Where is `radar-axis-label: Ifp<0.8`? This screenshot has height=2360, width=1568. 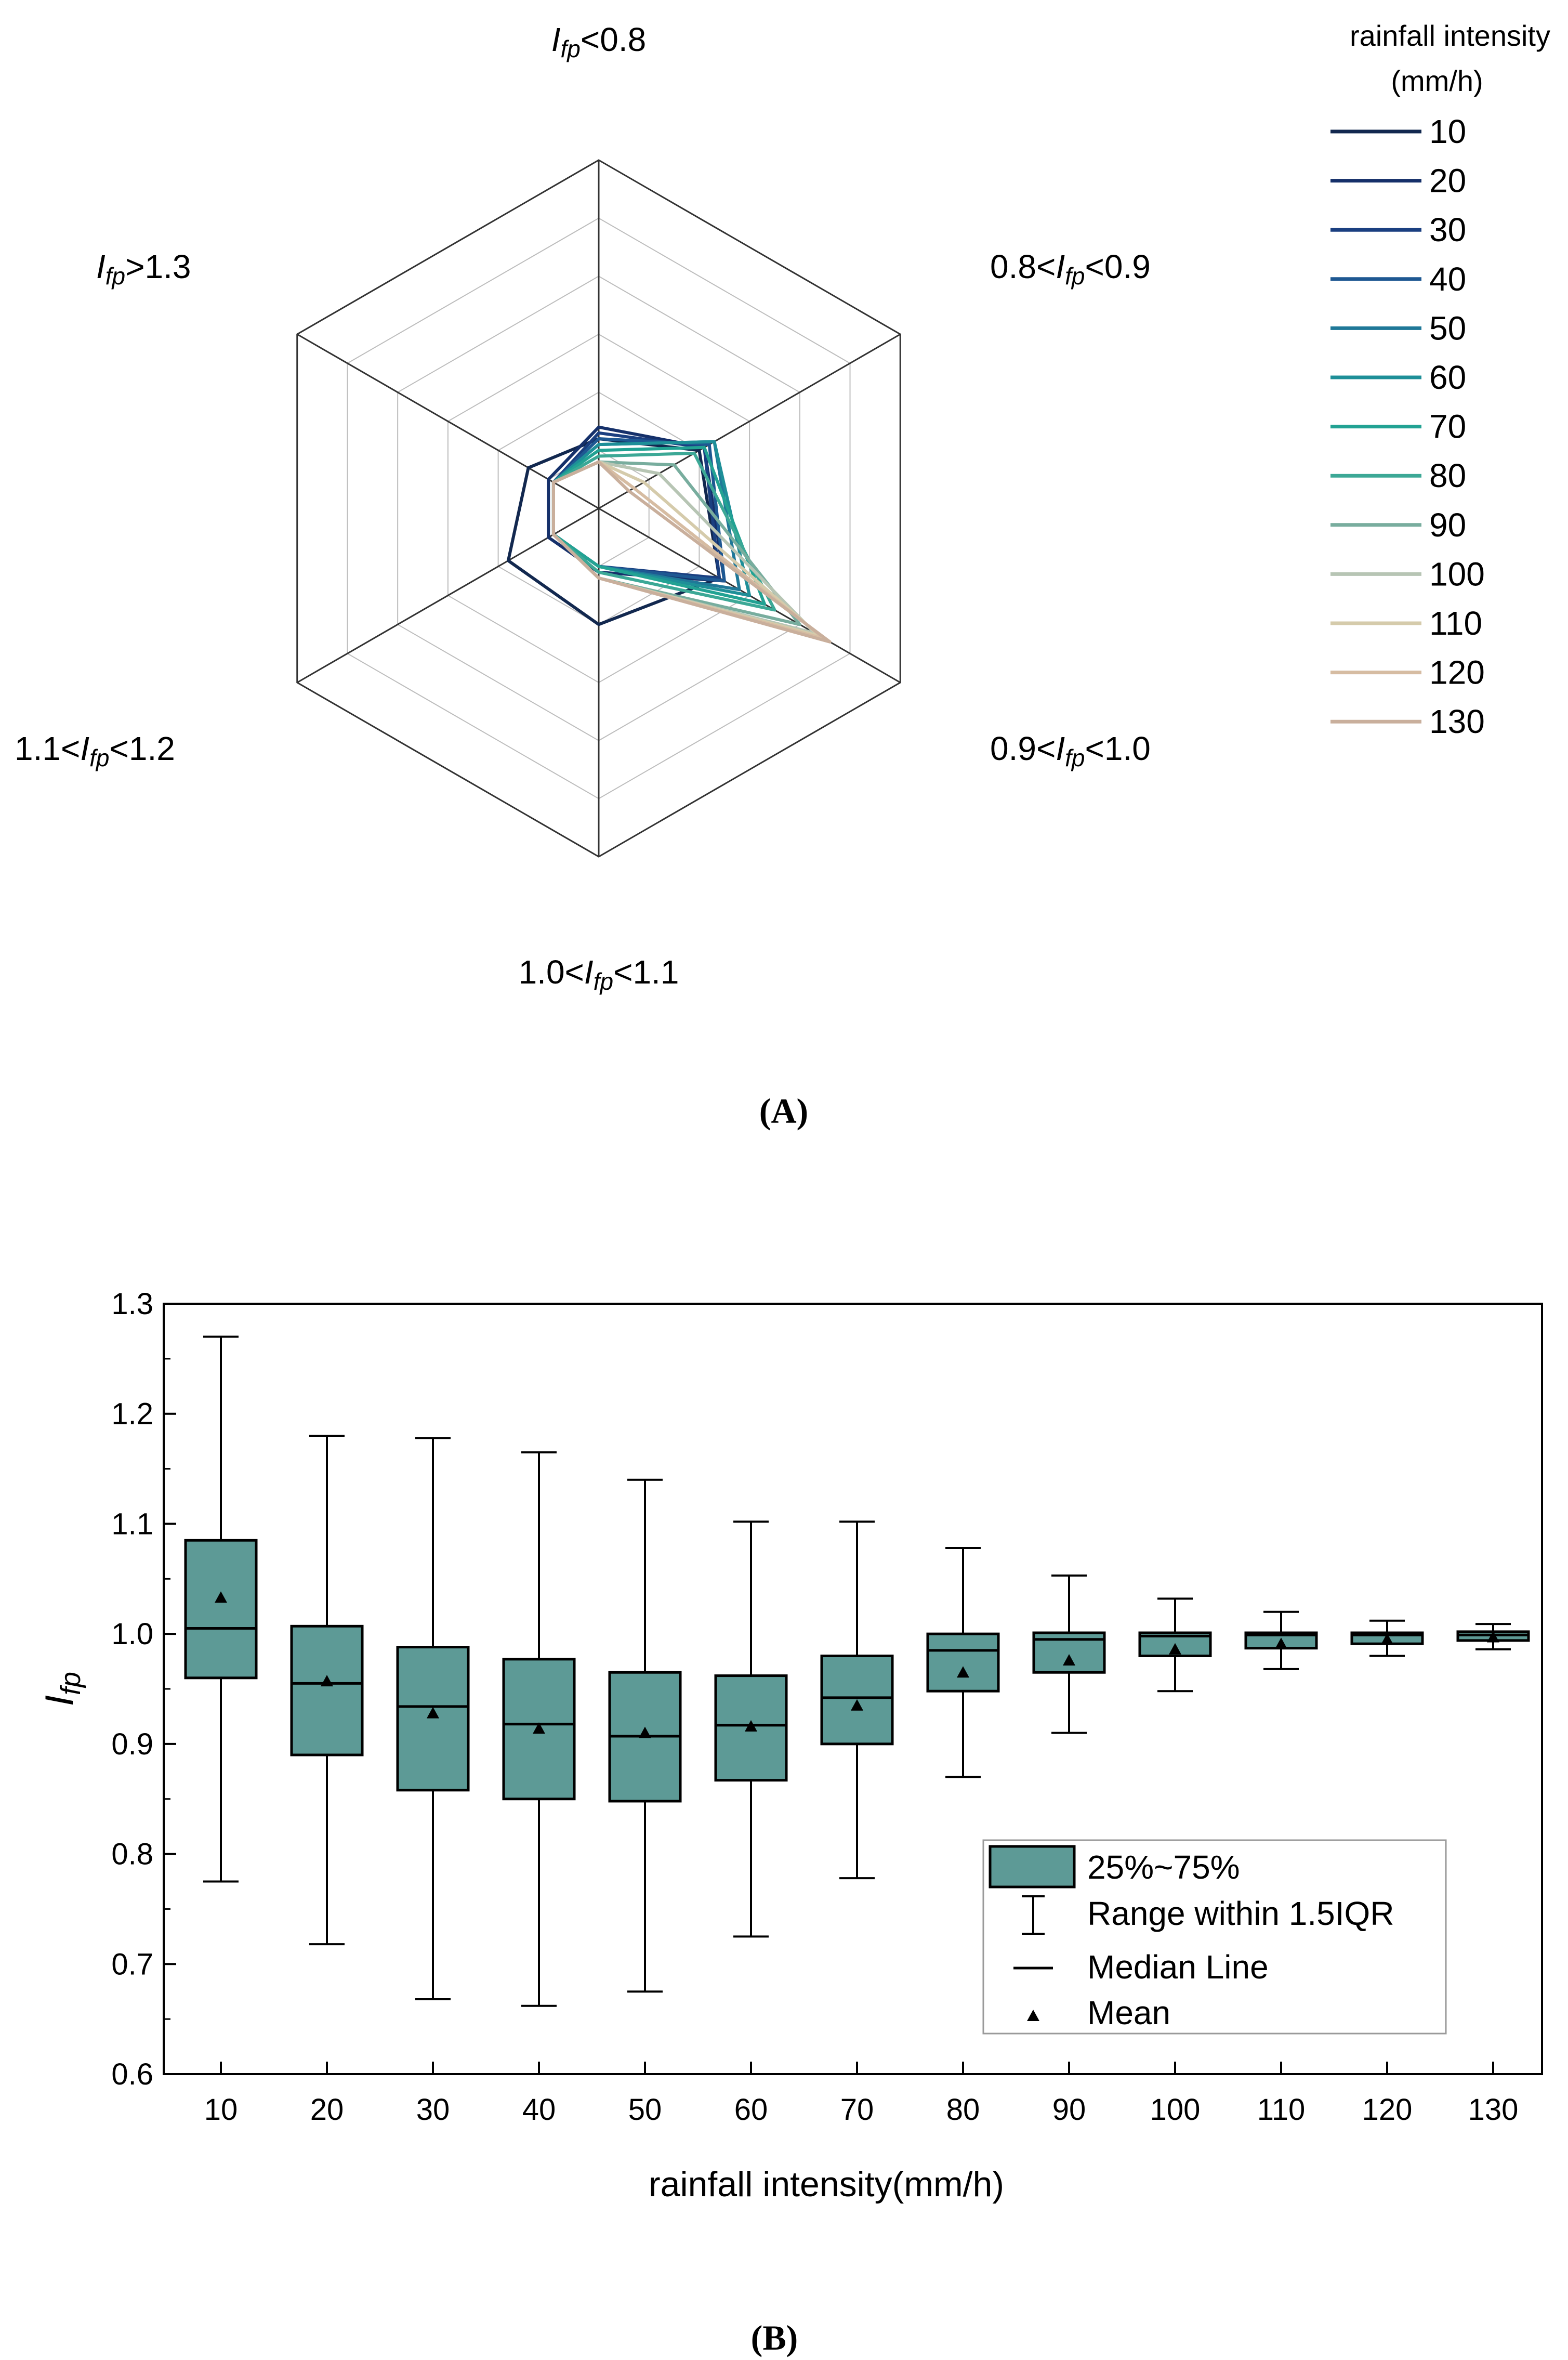
radar-axis-label: Ifp<0.8 is located at coordinates (599, 41).